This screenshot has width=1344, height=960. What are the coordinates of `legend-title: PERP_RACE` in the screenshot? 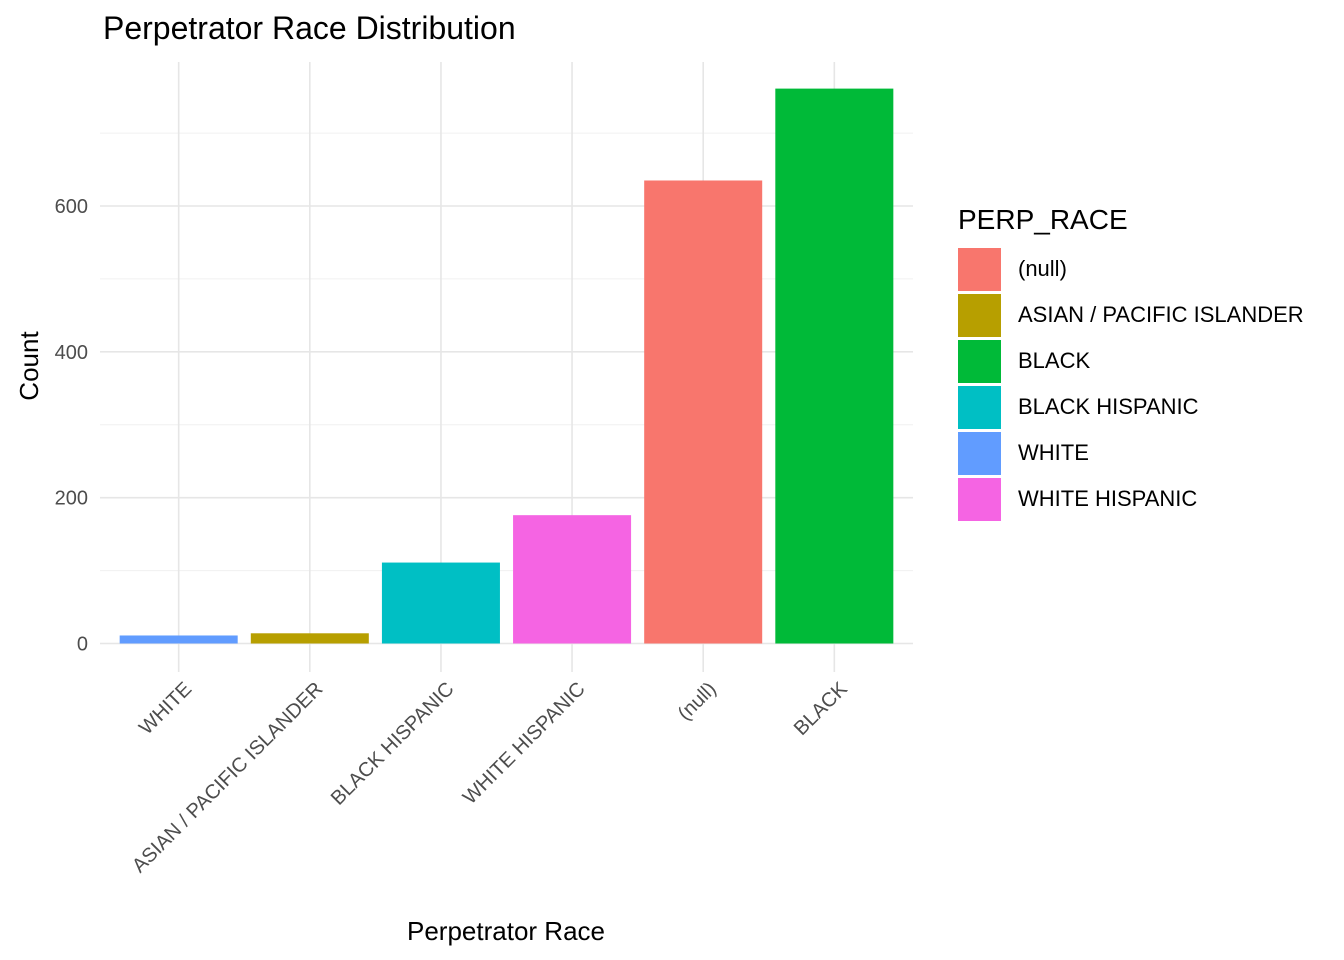 It's located at (1043, 219).